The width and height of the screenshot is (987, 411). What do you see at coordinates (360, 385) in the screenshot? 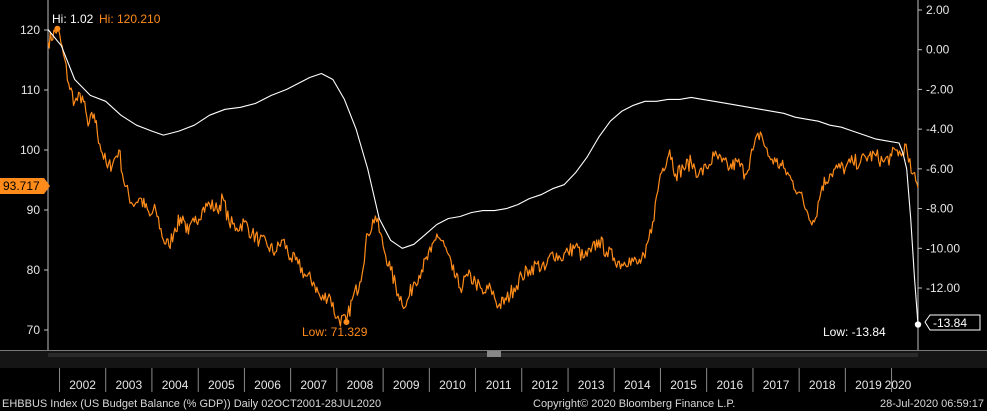
I see `x-tick-label: 2008` at bounding box center [360, 385].